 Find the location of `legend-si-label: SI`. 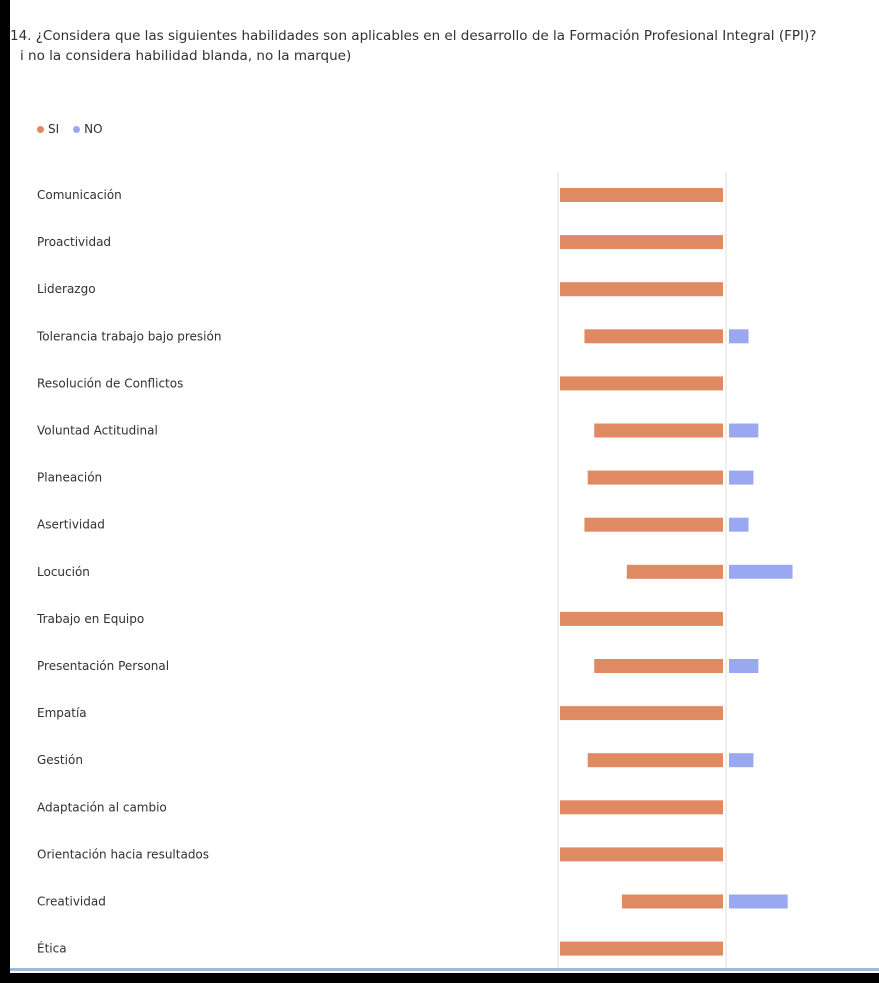

legend-si-label: SI is located at coordinates (54, 129).